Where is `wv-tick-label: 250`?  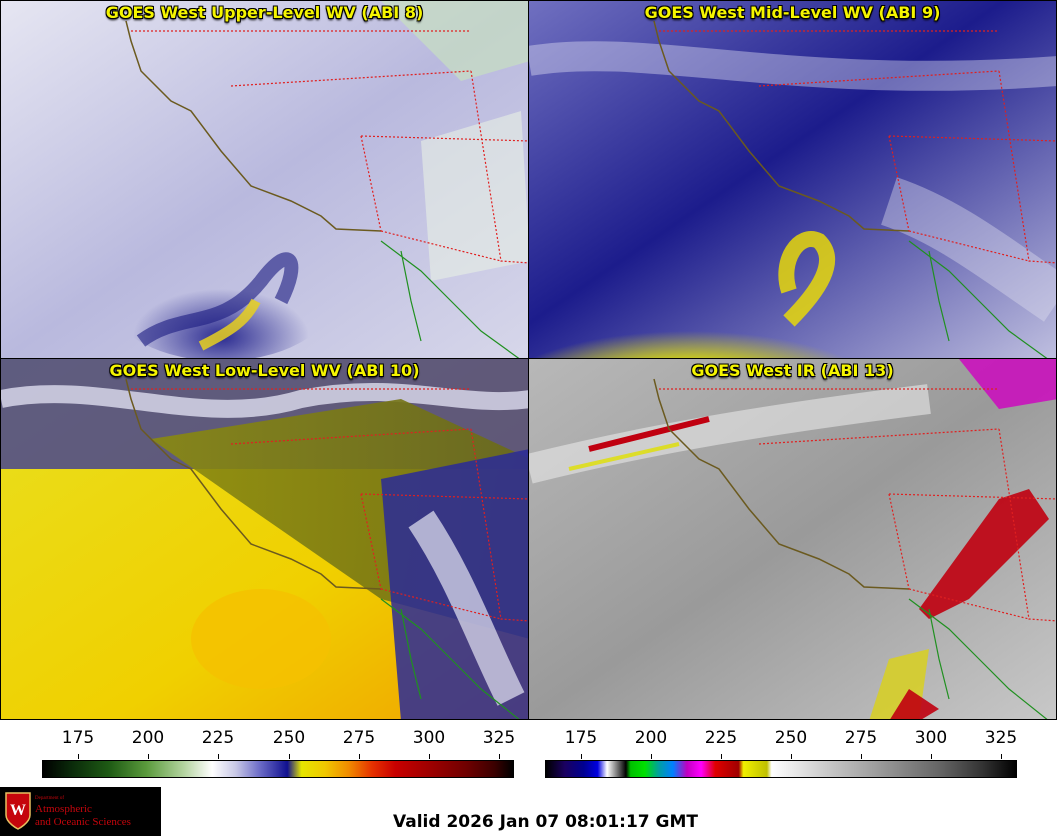 wv-tick-label: 250 is located at coordinates (289, 738).